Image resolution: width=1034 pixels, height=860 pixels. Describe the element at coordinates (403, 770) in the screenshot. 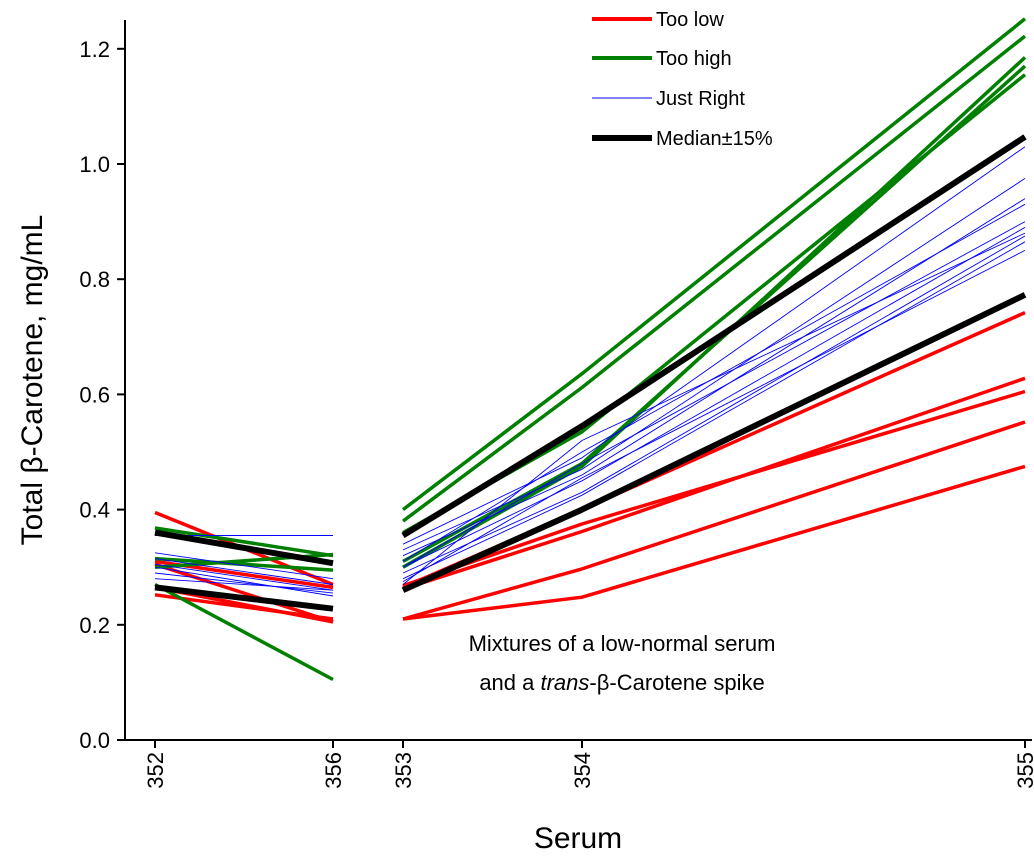

I see `x-tick-label: 353` at that location.